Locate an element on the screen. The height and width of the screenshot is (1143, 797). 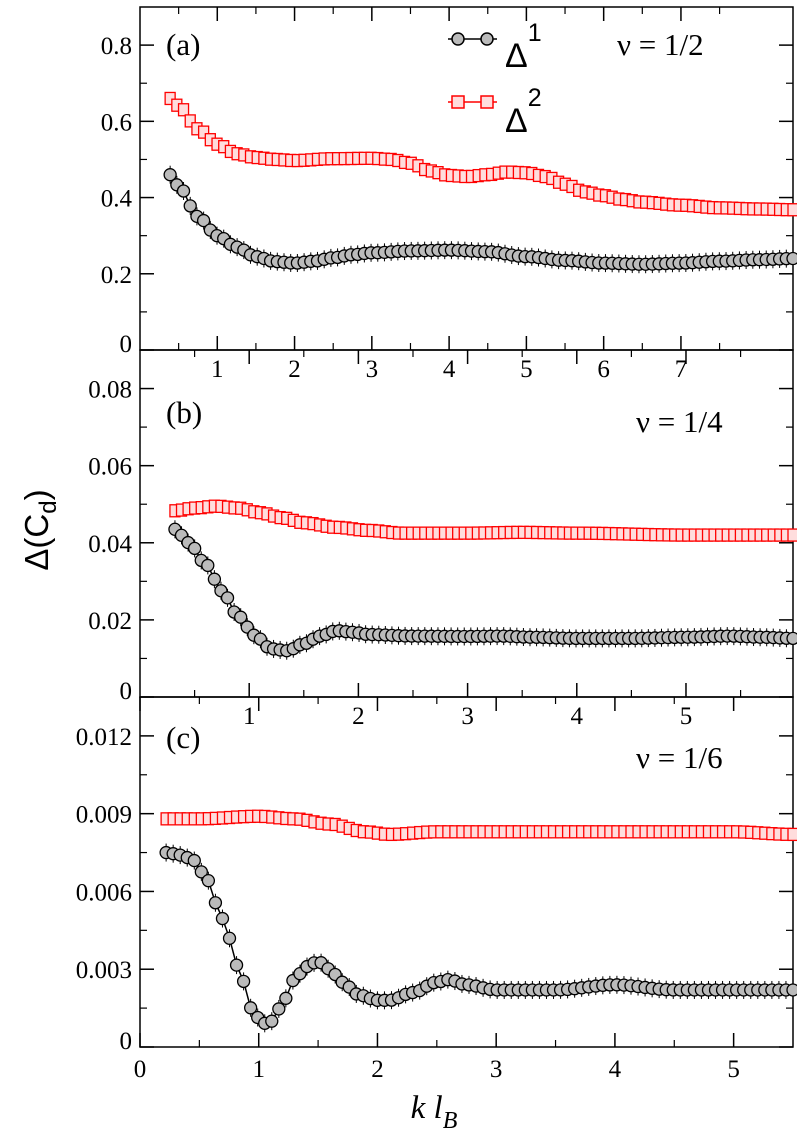
panel-b-xtick-label-2: 3 is located at coordinates (467, 716).